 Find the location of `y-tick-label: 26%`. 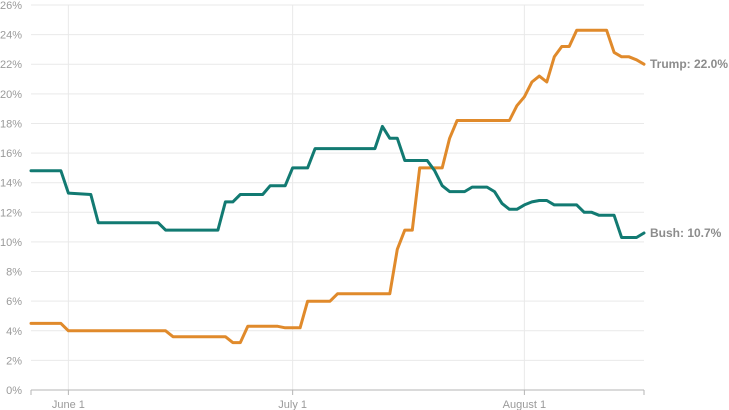

y-tick-label: 26% is located at coordinates (11, 6).